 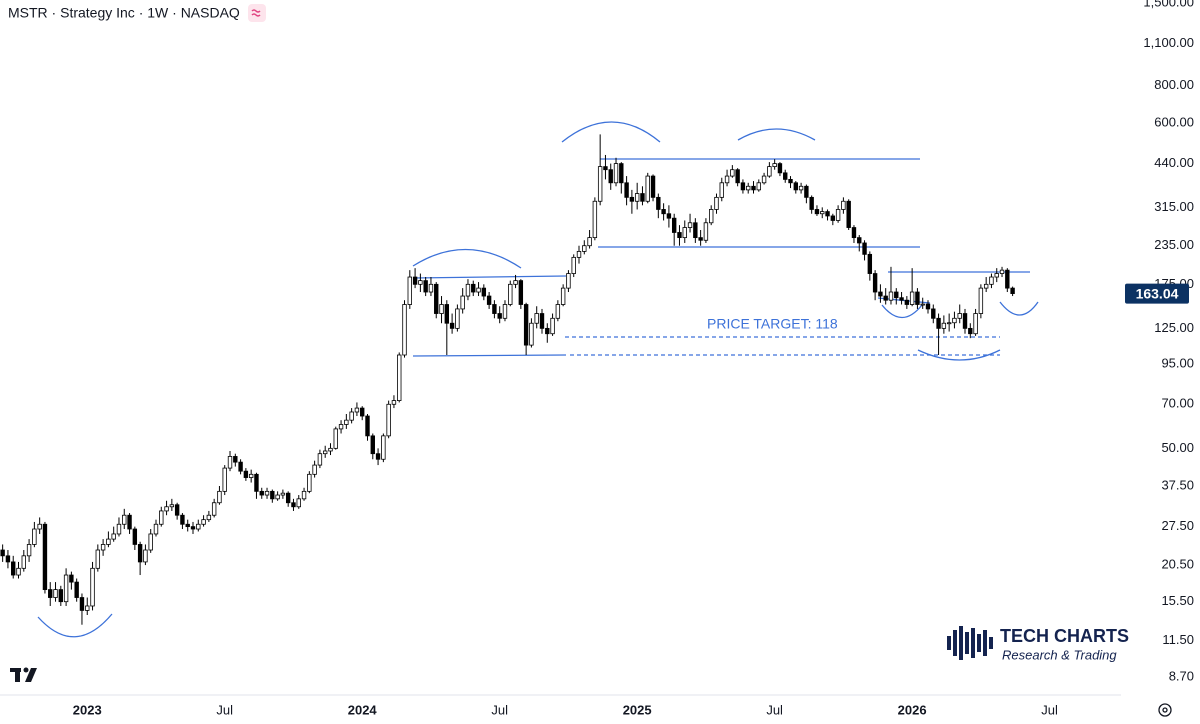 I want to click on header-title: MSTR · Strategy Inc · 1W · NASDAQ, so click(x=124, y=13).